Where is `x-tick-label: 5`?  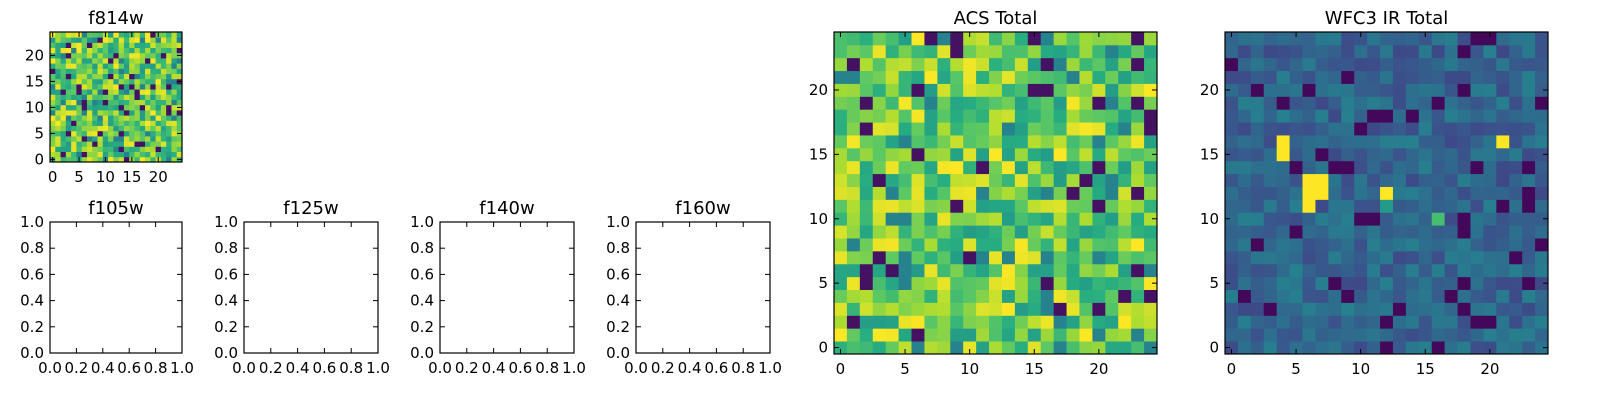
x-tick-label: 5 is located at coordinates (905, 369).